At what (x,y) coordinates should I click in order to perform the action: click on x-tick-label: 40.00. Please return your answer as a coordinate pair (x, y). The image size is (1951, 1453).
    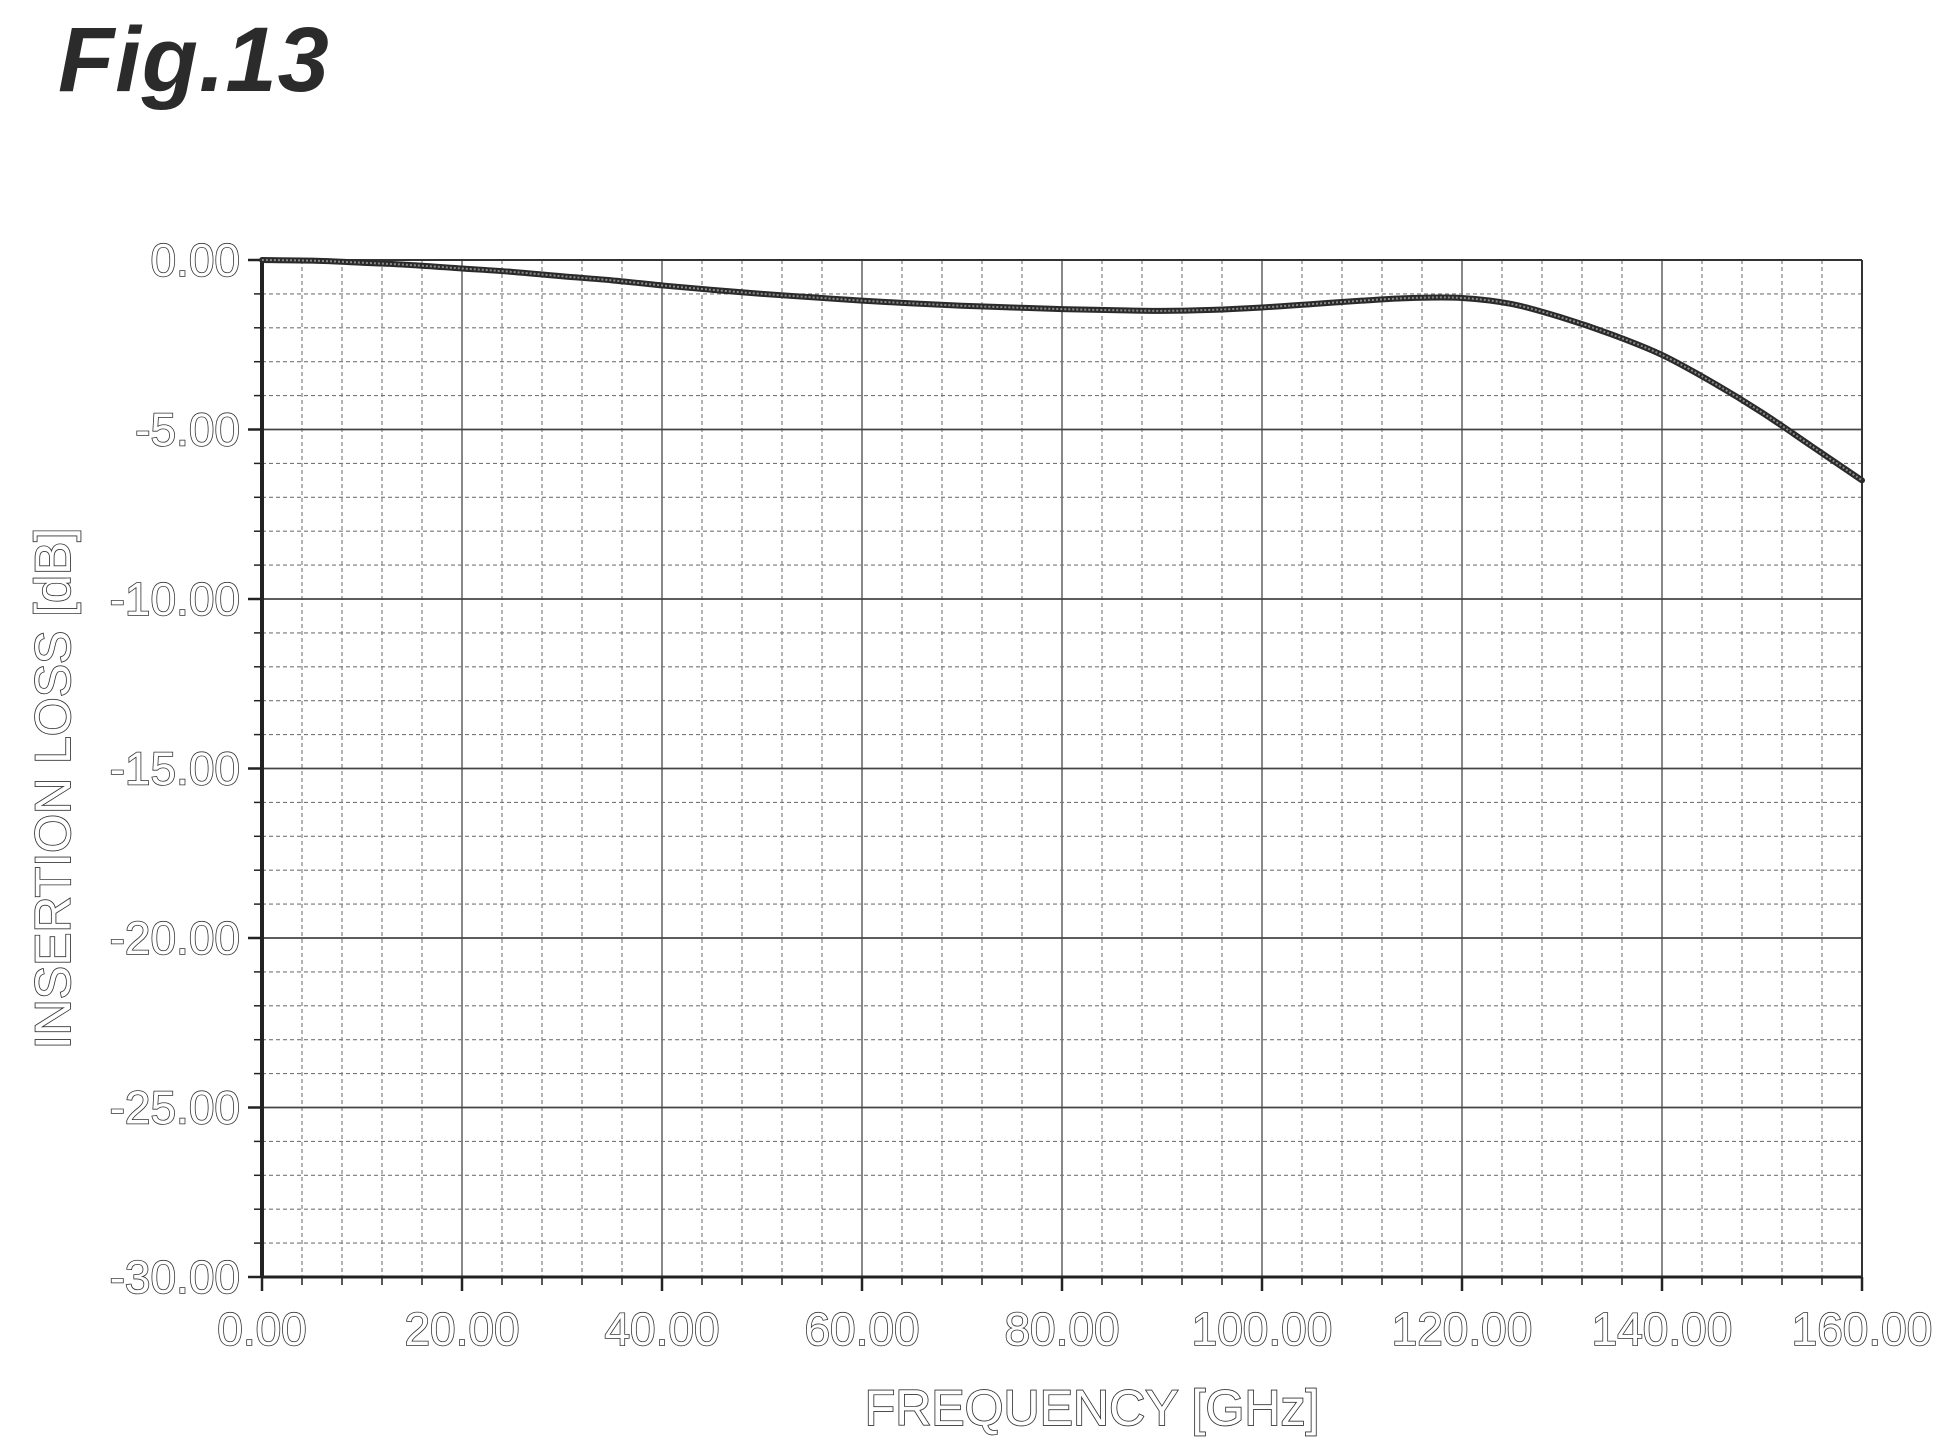
    Looking at the image, I should click on (661, 1329).